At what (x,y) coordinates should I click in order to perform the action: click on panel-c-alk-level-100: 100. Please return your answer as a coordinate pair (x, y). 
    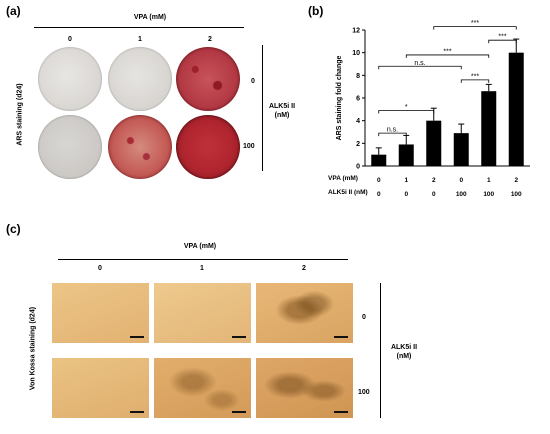
    Looking at the image, I should click on (364, 392).